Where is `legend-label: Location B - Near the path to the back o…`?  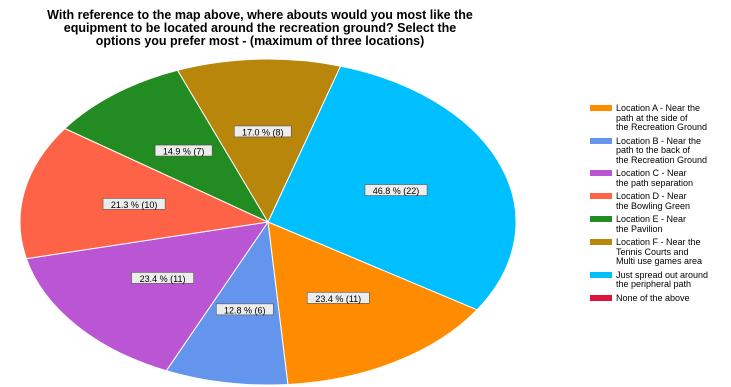 legend-label: Location B - Near the path to the back o… is located at coordinates (662, 150).